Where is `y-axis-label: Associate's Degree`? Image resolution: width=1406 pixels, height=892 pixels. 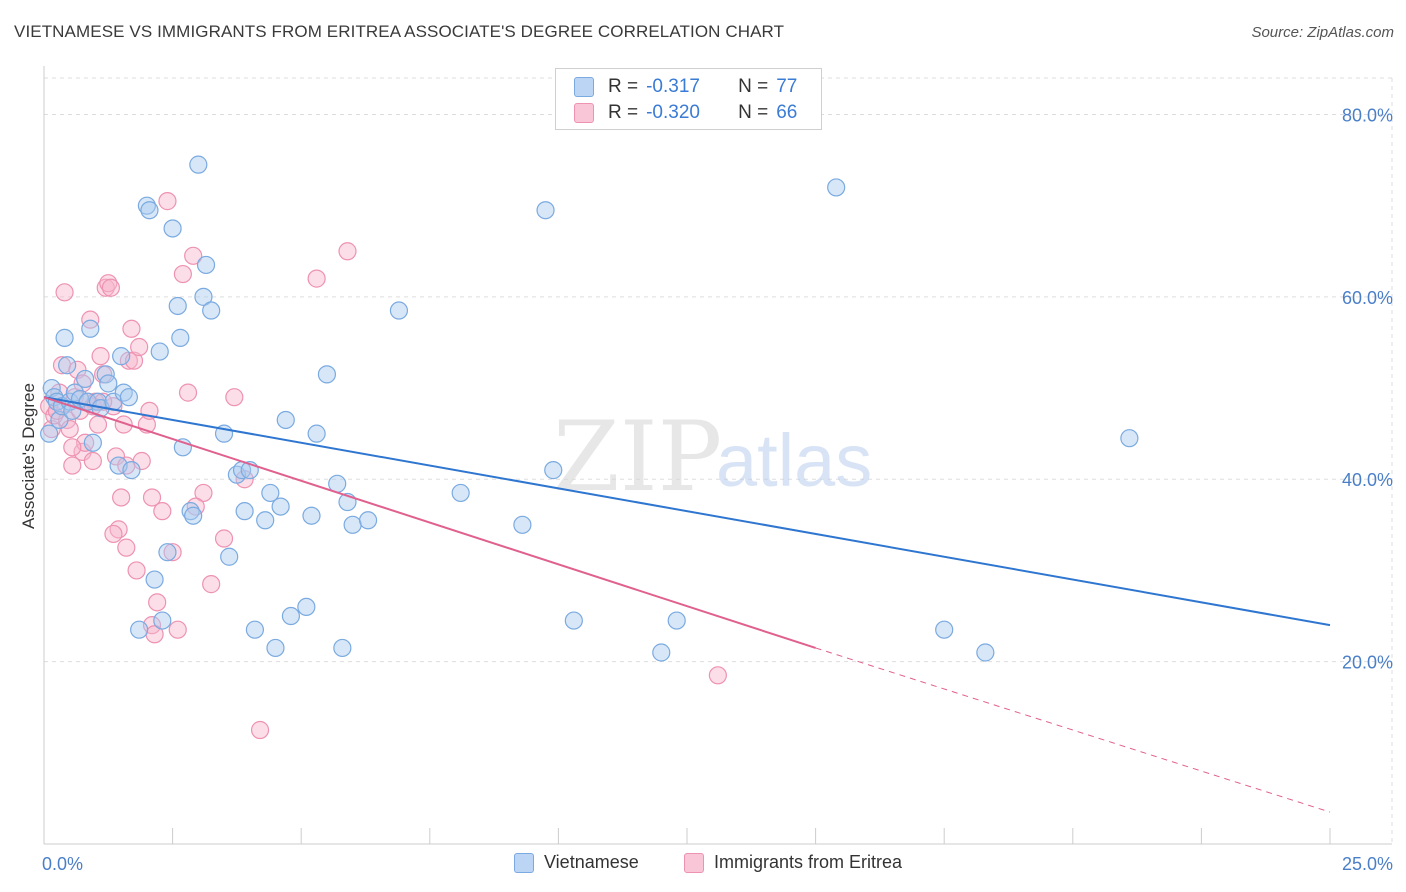 y-axis-label: Associate's Degree is located at coordinates (28, 456).